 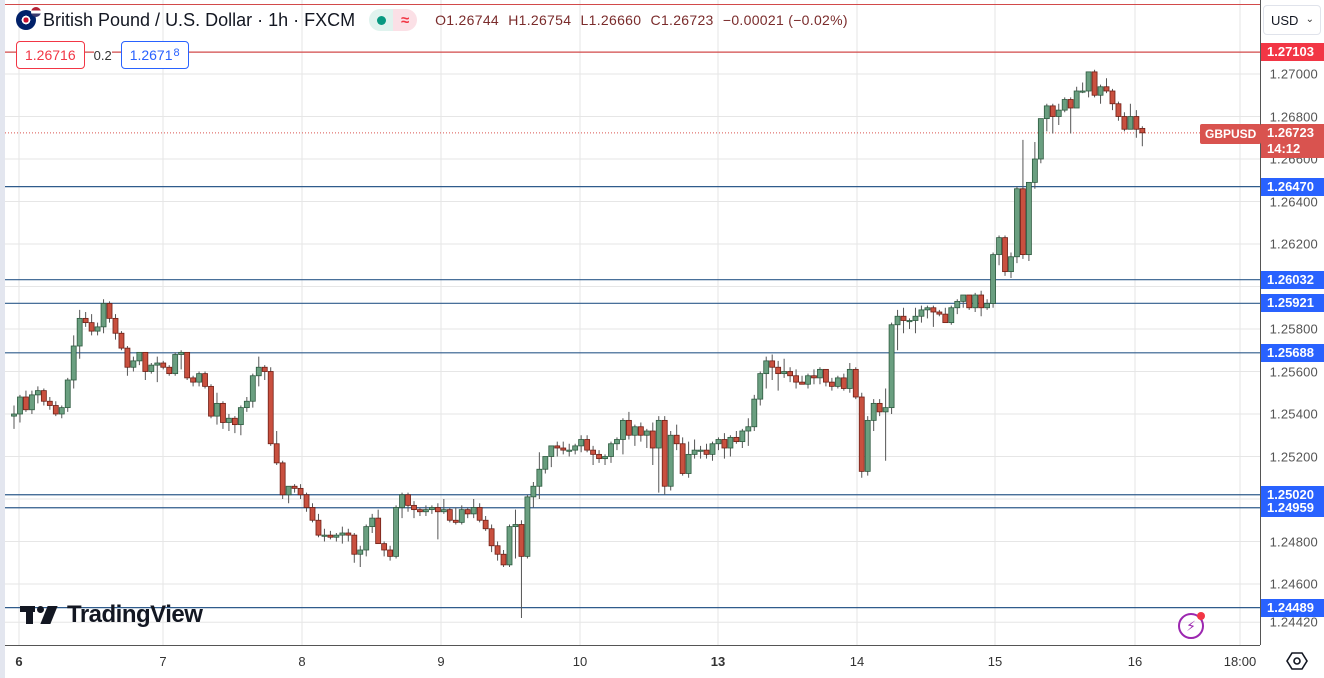 I want to click on currency-select: USD ⌄, so click(x=1292, y=20).